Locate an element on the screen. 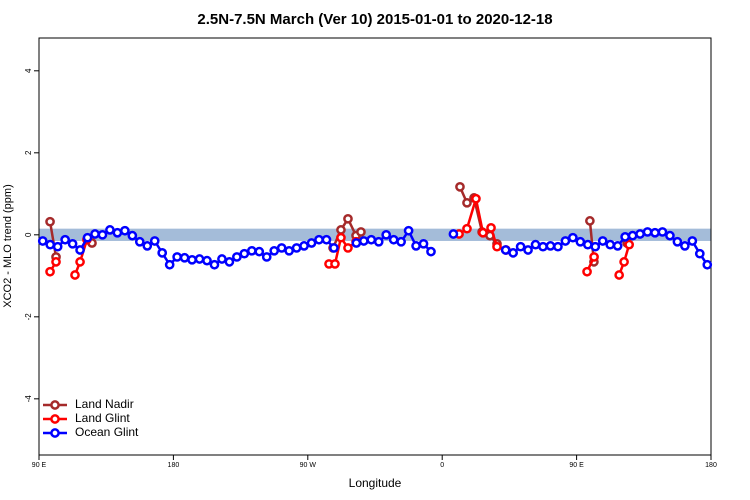 Image resolution: width=750 pixels, height=500 pixels. y-tick-label: -2 is located at coordinates (28, 317).